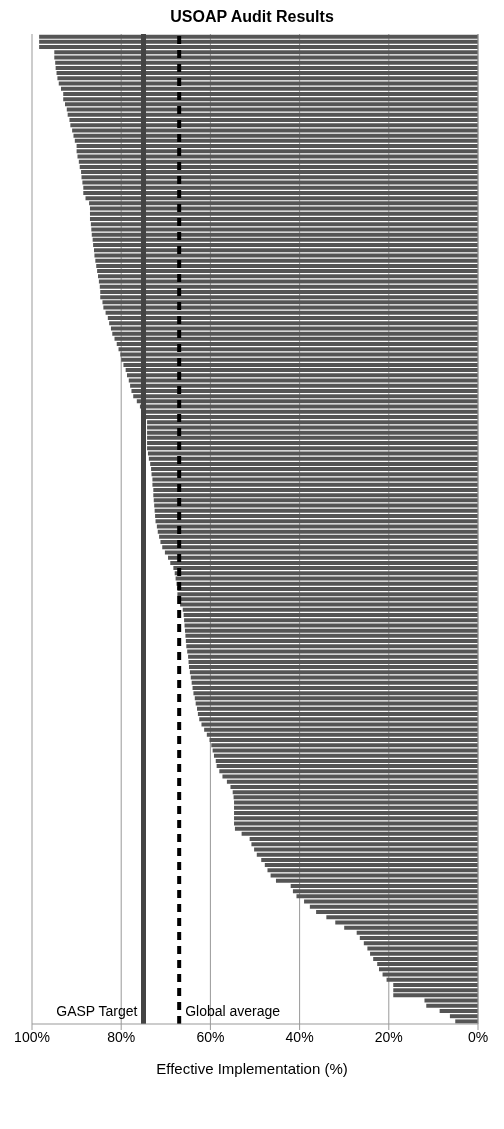 The image size is (504, 1129). What do you see at coordinates (252, 1068) in the screenshot?
I see `x-axis-title: Effective Implementation (%)` at bounding box center [252, 1068].